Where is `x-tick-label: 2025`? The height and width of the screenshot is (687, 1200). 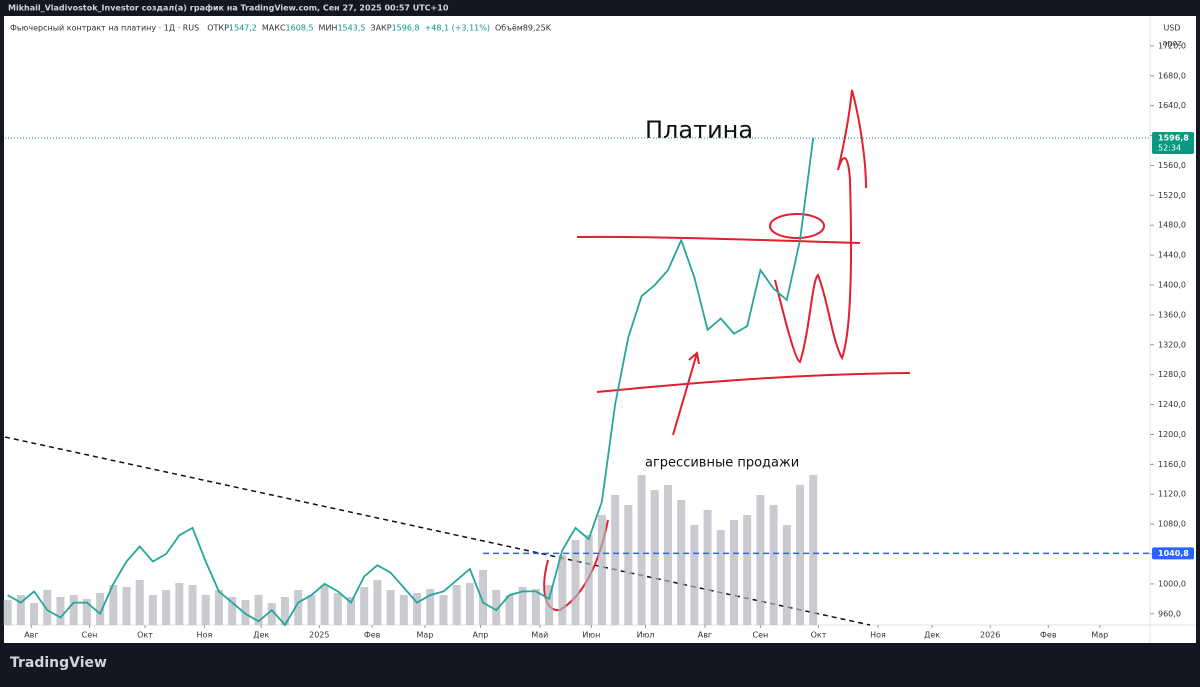 x-tick-label: 2025 is located at coordinates (319, 635).